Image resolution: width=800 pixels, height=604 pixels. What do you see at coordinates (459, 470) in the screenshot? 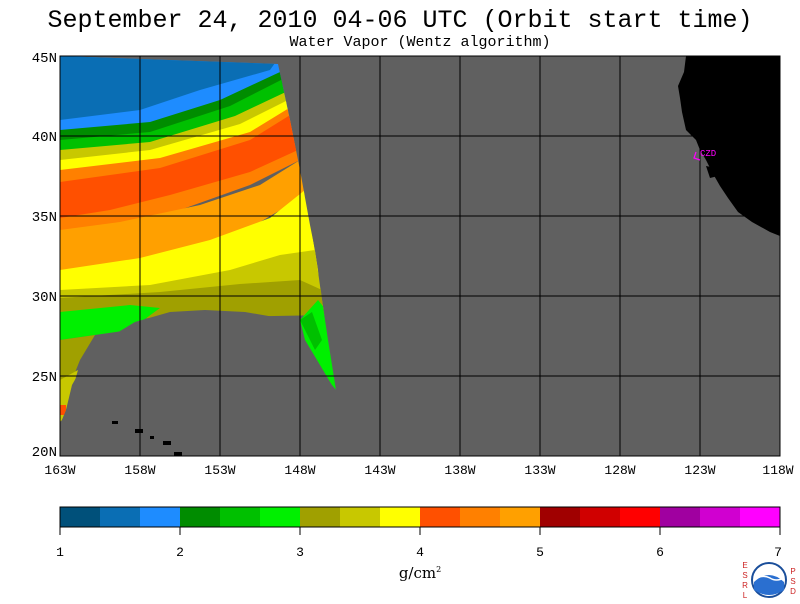
I see `lon-label-138w: 138W` at bounding box center [459, 470].